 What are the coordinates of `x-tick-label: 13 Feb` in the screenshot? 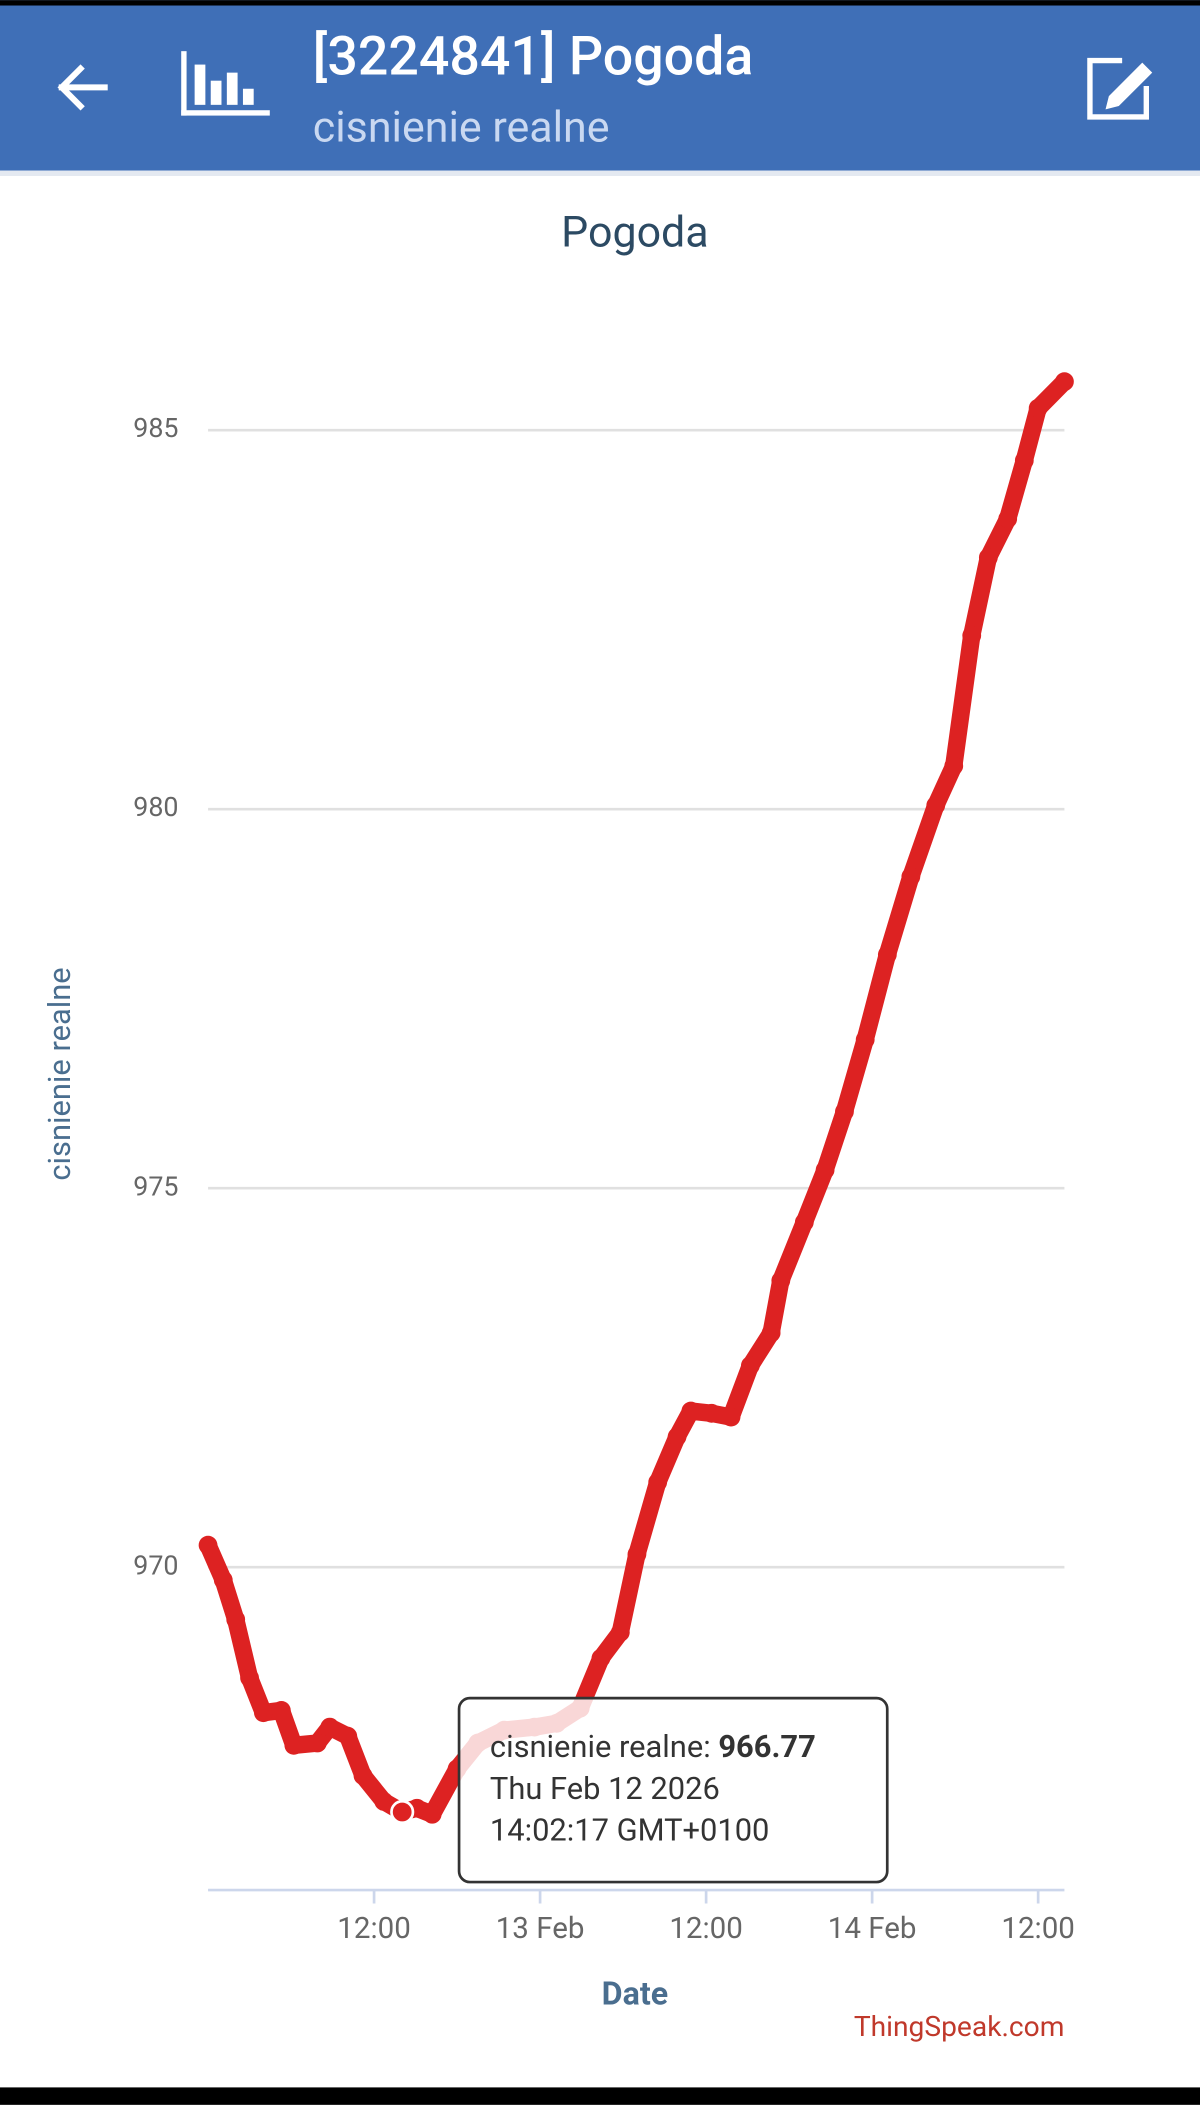 It's located at (540, 1929).